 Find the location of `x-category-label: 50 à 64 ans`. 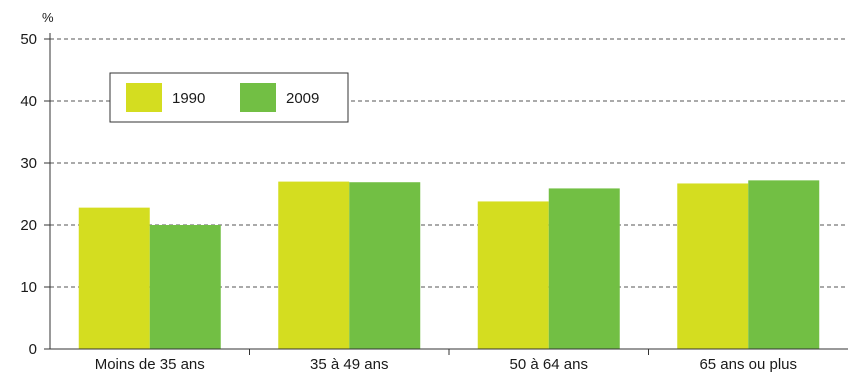

x-category-label: 50 à 64 ans is located at coordinates (549, 364).